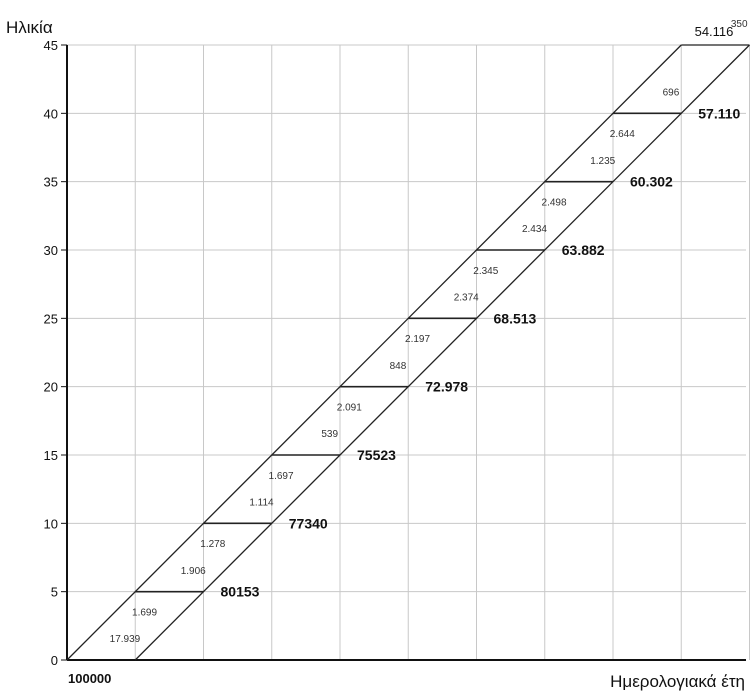 The height and width of the screenshot is (694, 750). I want to click on survivor-label: 68.513, so click(515, 318).